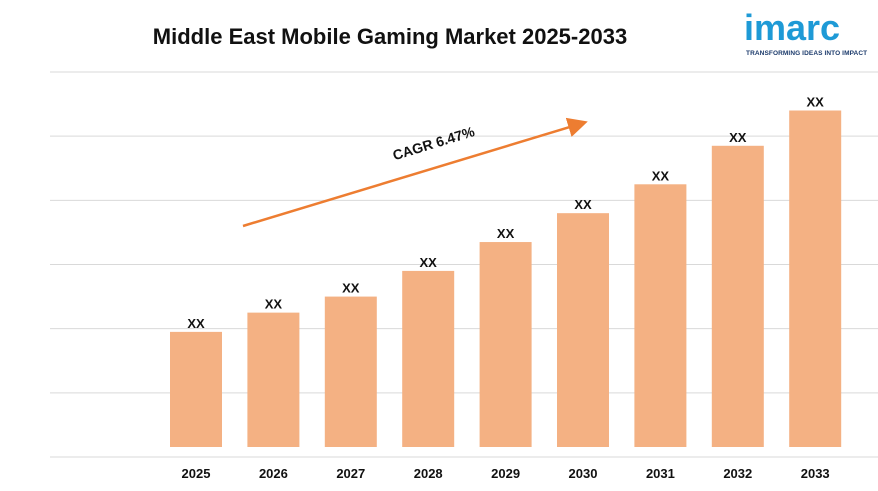  Describe the element at coordinates (350, 473) in the screenshot. I see `x-tick-2027: 2027` at that location.